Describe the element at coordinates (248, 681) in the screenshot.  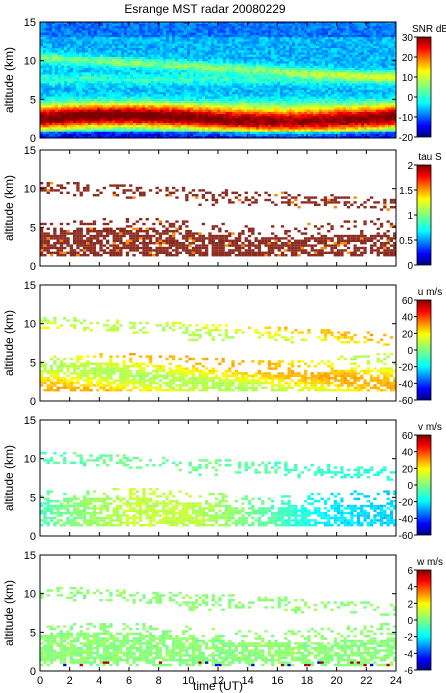
I see `x-tick-label: 14` at that location.